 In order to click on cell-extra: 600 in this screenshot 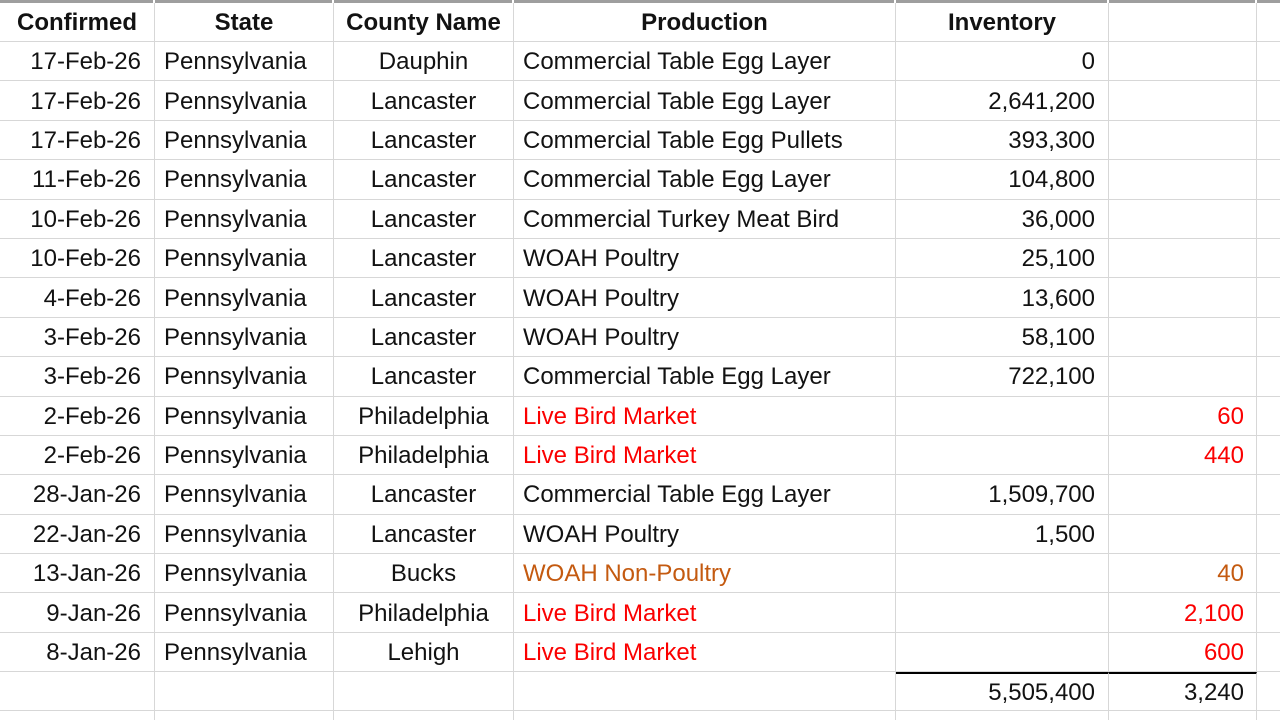, I will do `click(1183, 652)`.